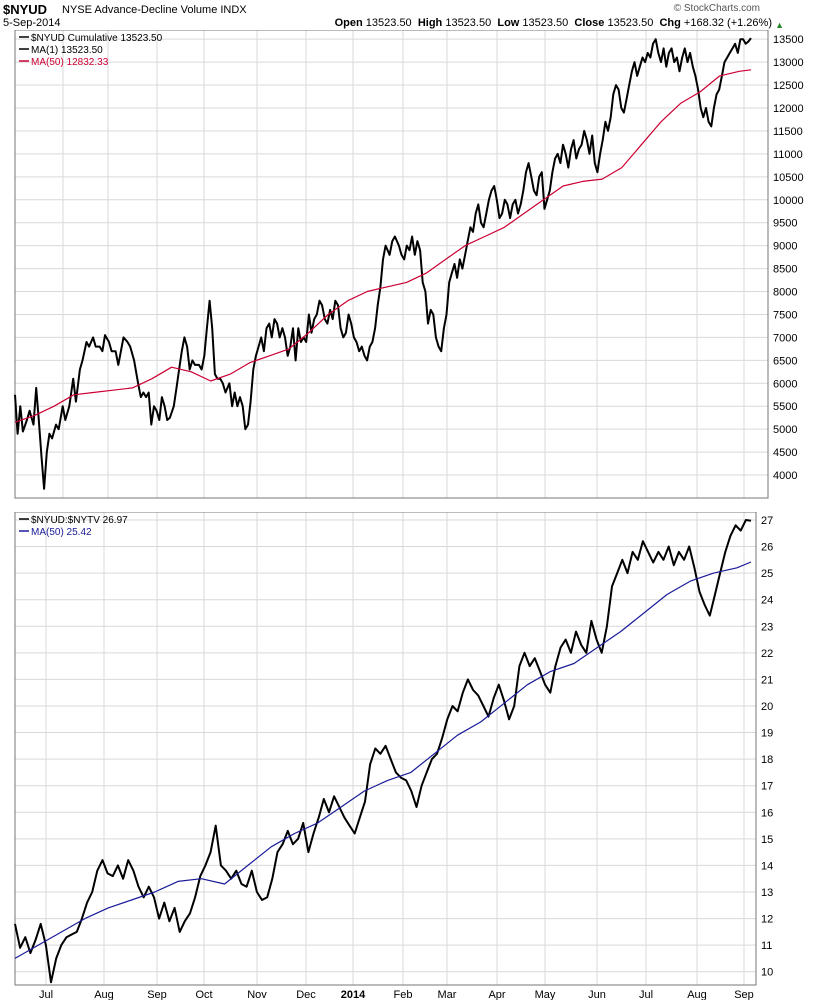  Describe the element at coordinates (788, 63) in the screenshot. I see `y-tick-label: 13000` at that location.